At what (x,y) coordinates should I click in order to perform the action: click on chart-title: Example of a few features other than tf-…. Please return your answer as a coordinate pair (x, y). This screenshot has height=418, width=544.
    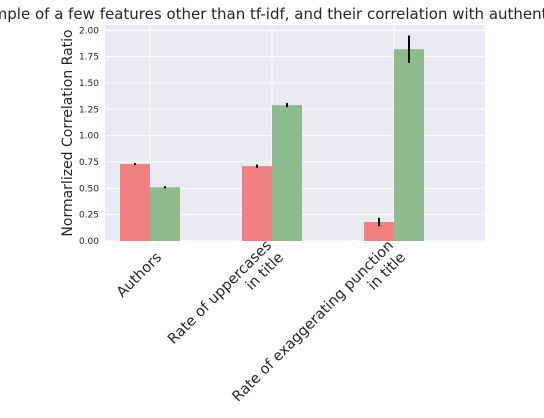
    Looking at the image, I should click on (272, 14).